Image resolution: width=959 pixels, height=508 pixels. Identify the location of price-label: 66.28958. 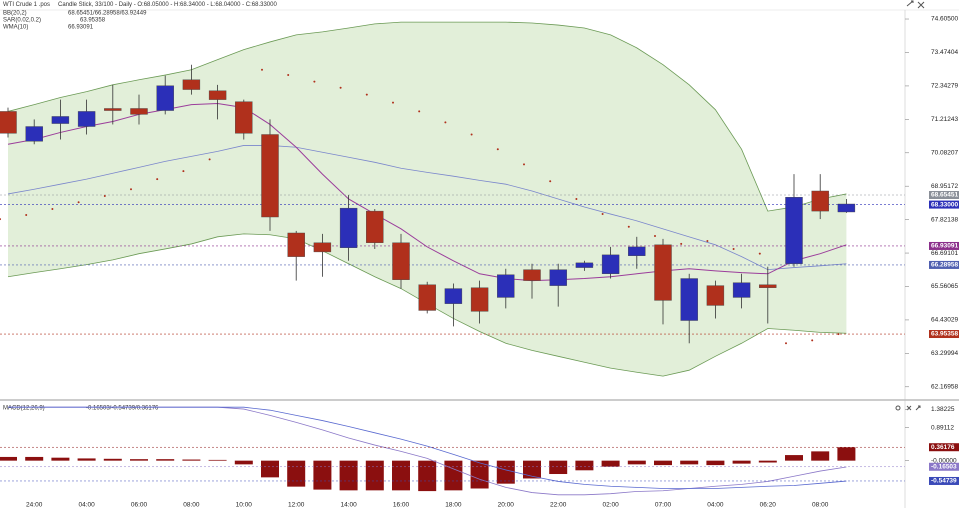
(944, 265).